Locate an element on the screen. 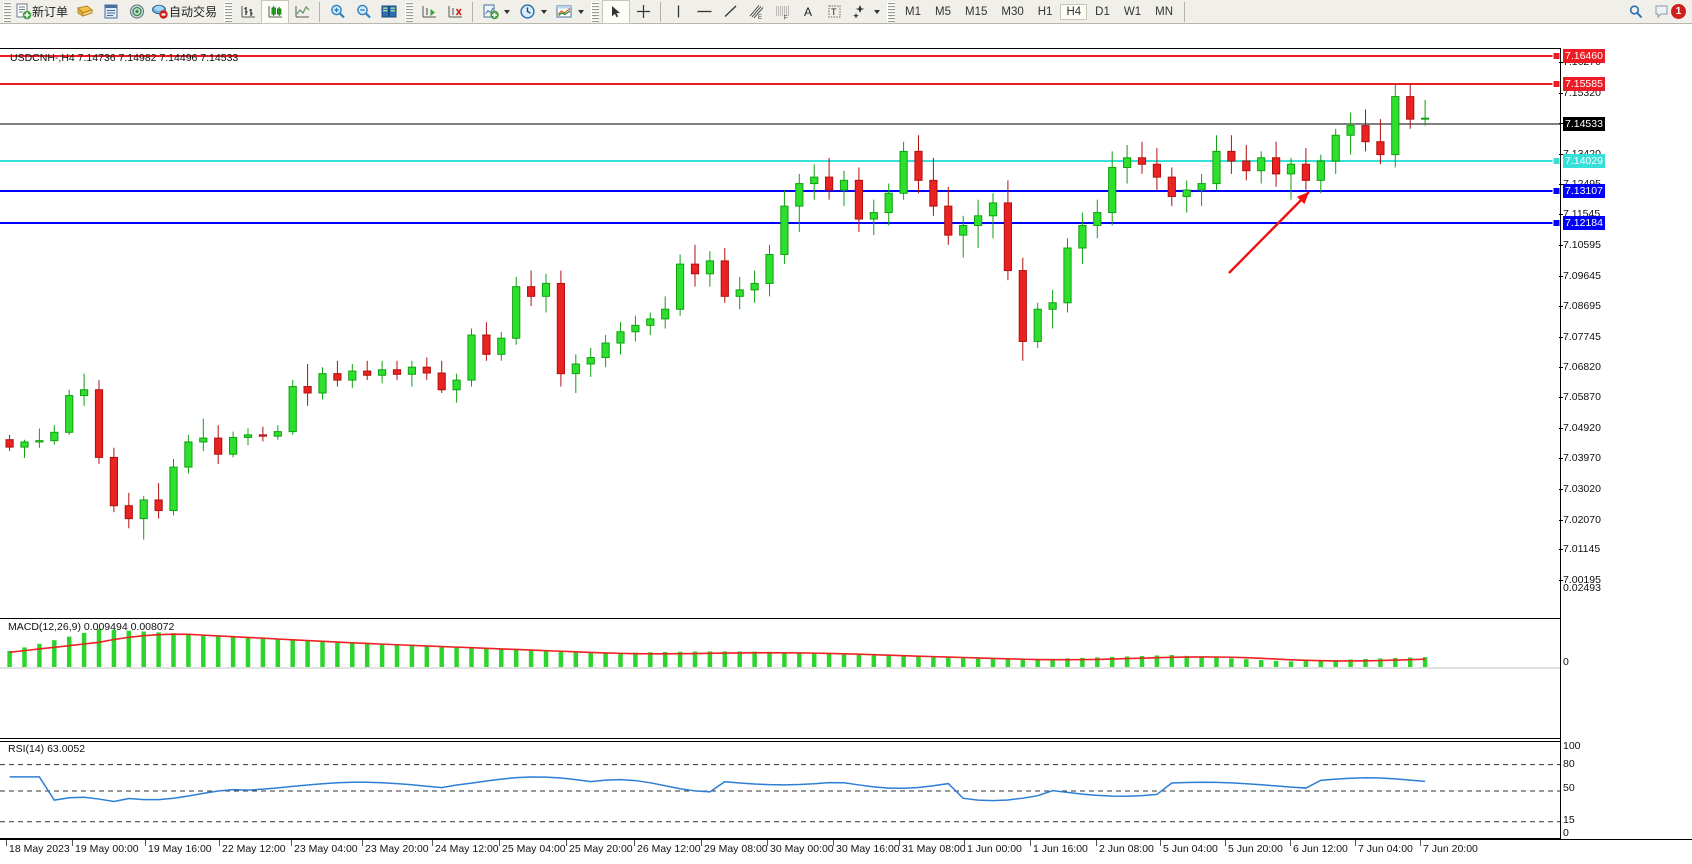 This screenshot has height=864, width=1692. macd-pane: MACD(12,26,9) 0.009494 0.008072 is located at coordinates (780, 678).